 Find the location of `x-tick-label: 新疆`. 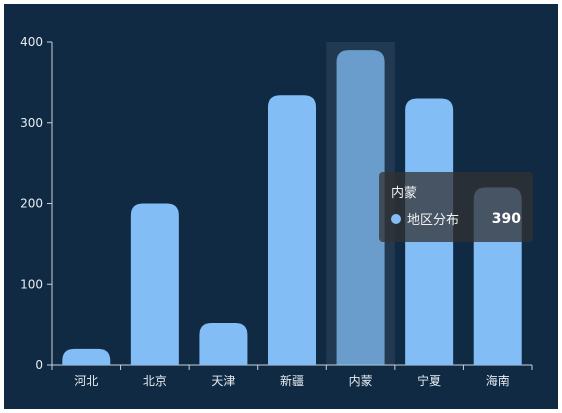

x-tick-label: 新疆 is located at coordinates (292, 380).